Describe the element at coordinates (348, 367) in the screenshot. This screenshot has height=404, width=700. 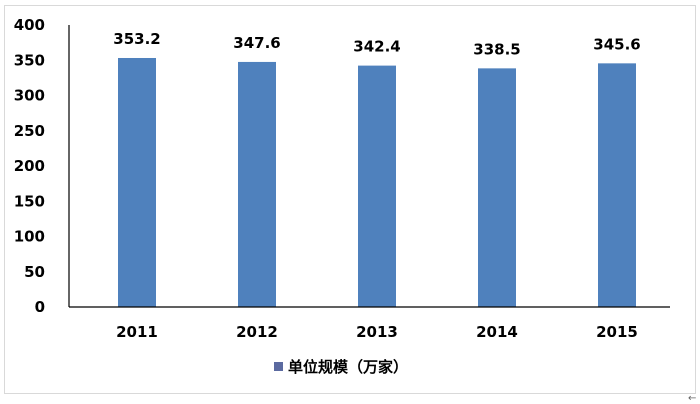
I see `legend-label: 单位规模（万家）` at that location.